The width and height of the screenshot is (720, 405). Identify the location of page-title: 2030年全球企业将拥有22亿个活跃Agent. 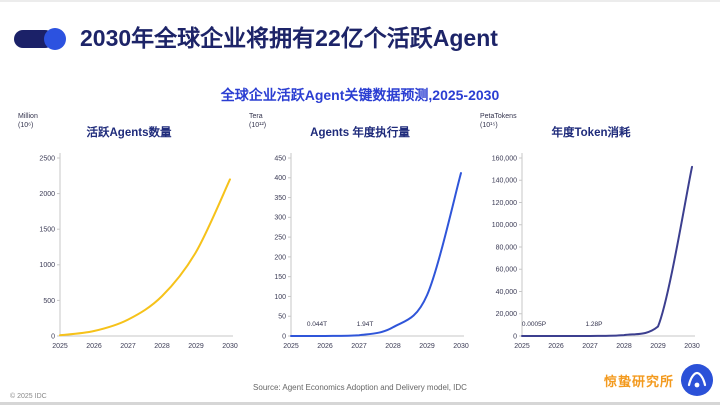
(289, 38).